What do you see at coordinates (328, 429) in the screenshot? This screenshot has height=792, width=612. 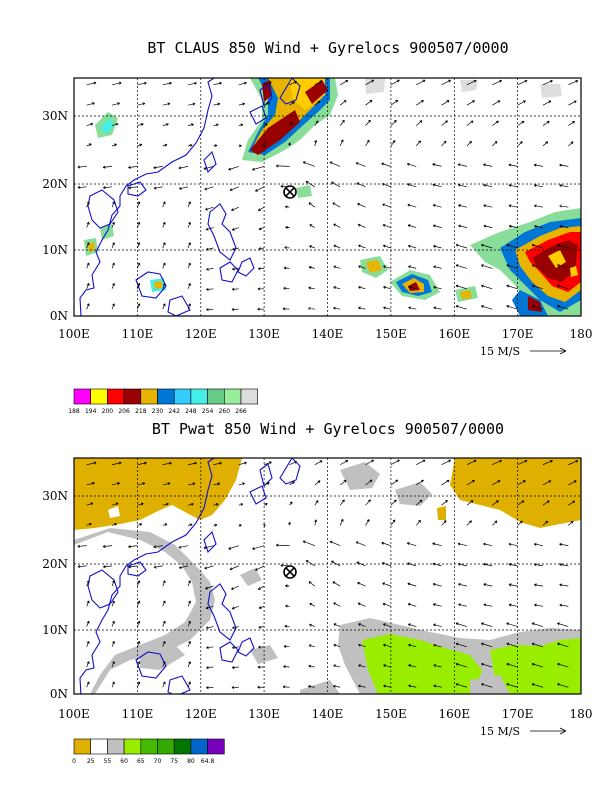 I see `map-2-title: BT Pwat 850 Wind + Gyrelocs 900507/0000` at bounding box center [328, 429].